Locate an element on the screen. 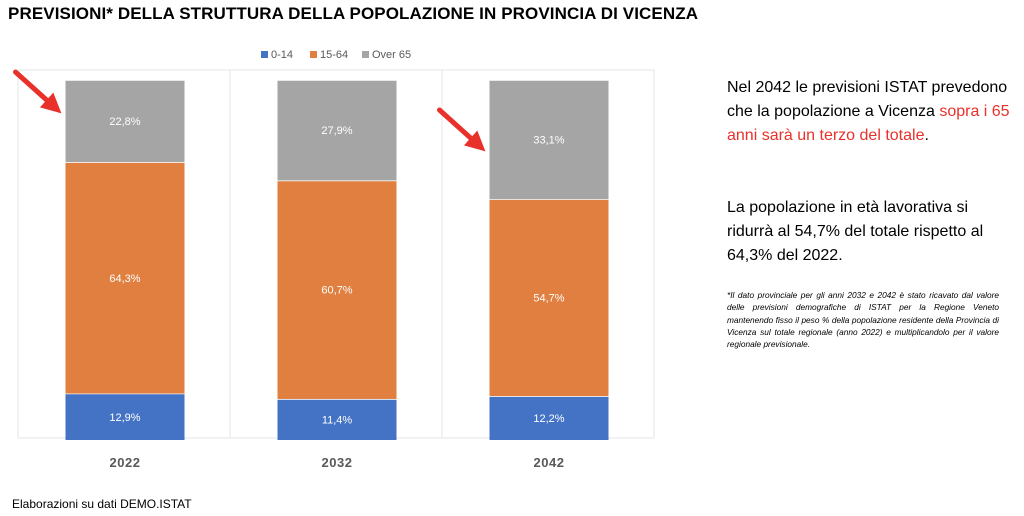  data-label-2032-0-14: 11,4% is located at coordinates (337, 420).